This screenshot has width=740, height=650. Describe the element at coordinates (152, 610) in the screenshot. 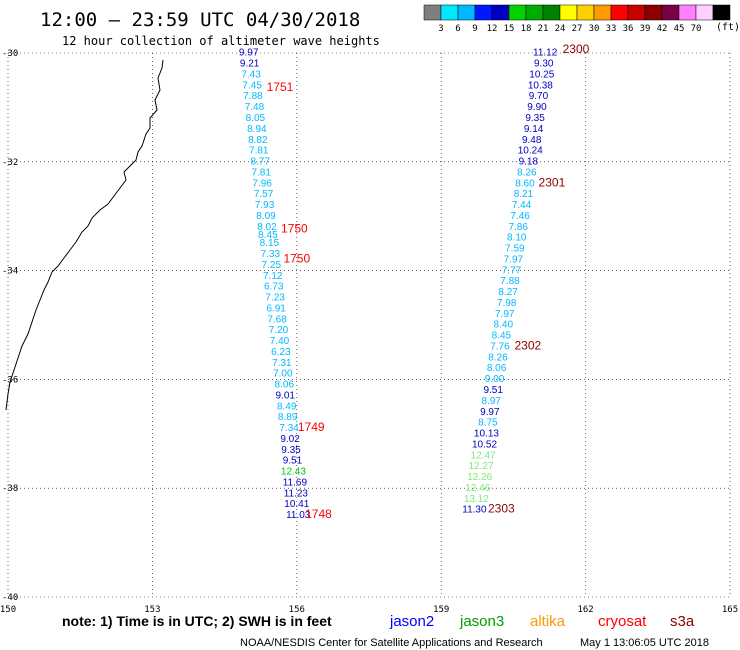

I see `lon-tick-label: 153` at that location.